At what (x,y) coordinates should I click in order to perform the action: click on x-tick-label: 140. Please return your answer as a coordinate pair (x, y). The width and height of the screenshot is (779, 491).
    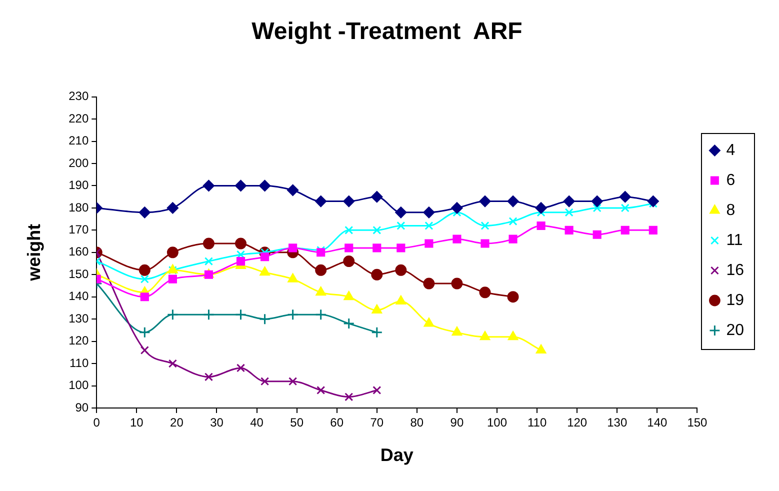
    Looking at the image, I should click on (657, 423).